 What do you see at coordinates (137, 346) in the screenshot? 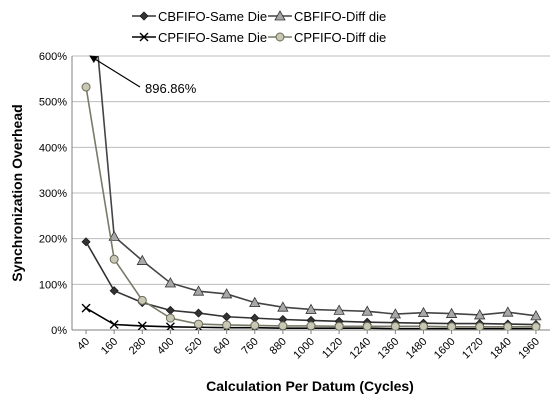
I see `x-tick-label: 280` at bounding box center [137, 346].